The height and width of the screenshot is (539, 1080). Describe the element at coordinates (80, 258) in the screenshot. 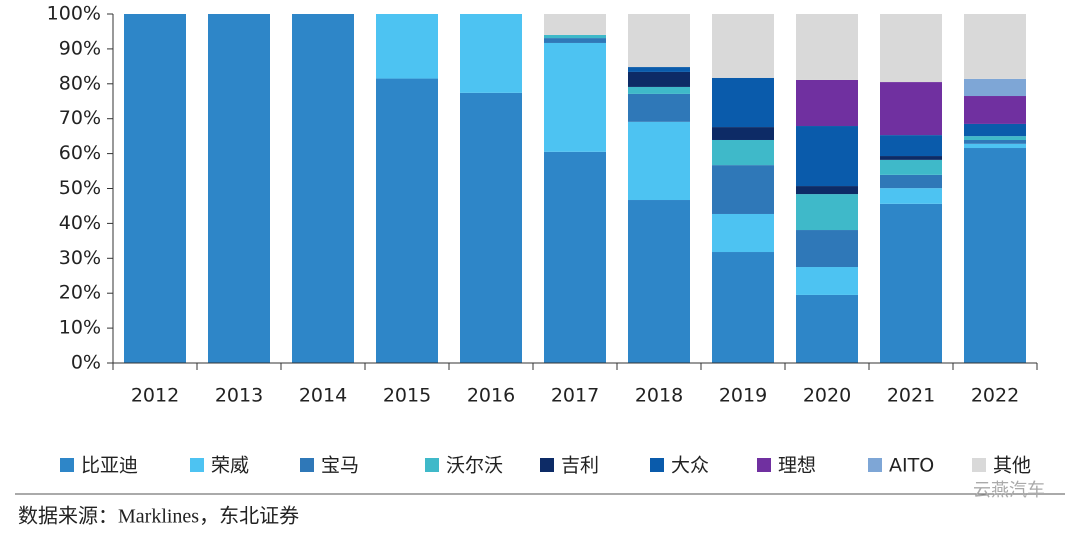

I see `y-tick-label: 30%` at that location.